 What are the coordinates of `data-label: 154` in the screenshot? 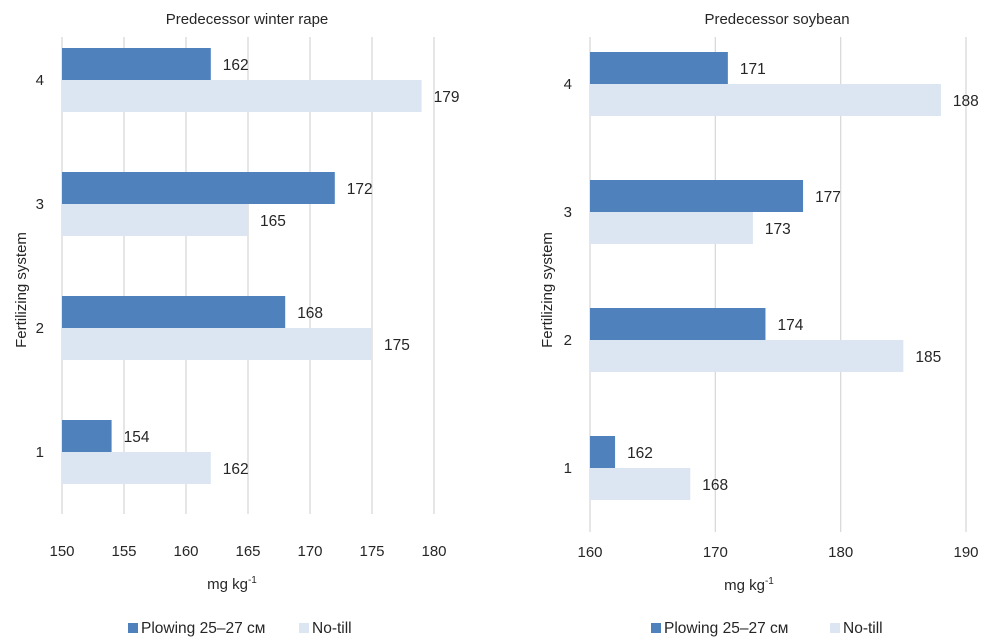 It's located at (137, 437).